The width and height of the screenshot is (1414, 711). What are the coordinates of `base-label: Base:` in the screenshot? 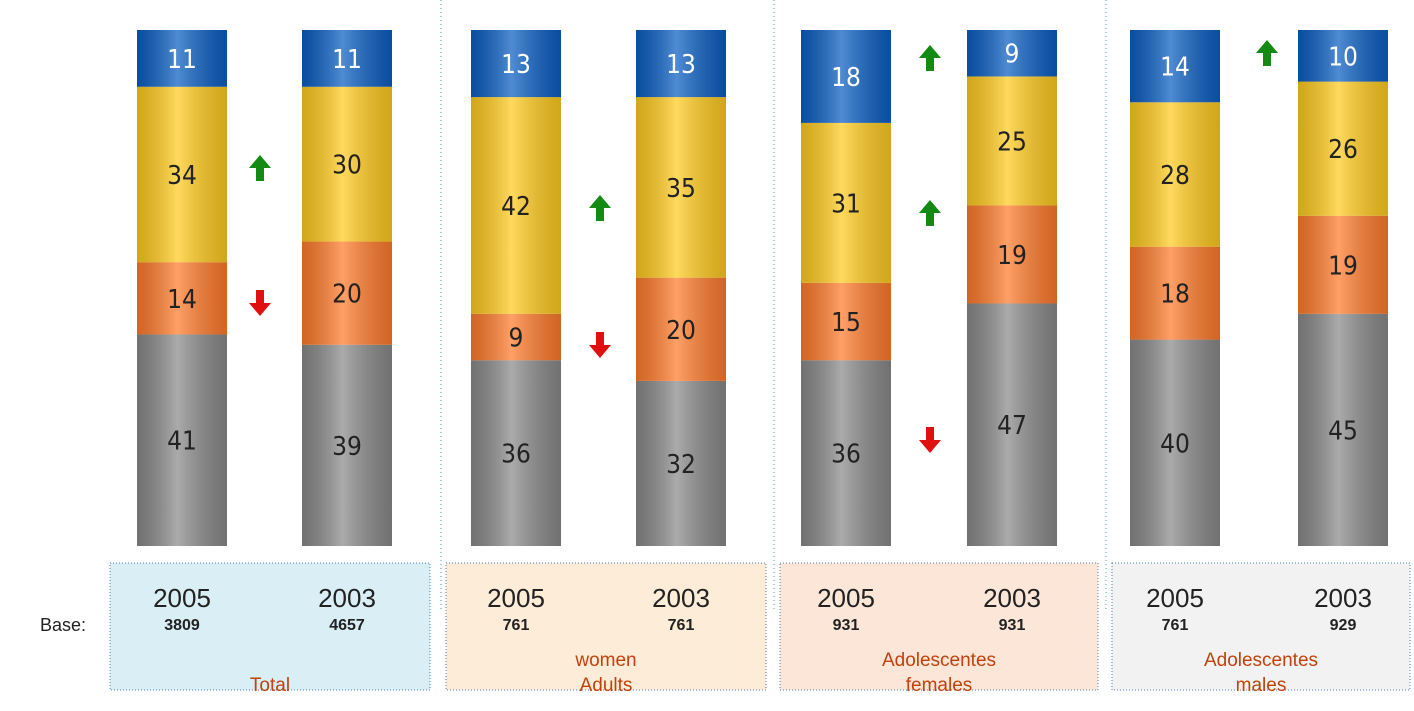 It's located at (63, 625).